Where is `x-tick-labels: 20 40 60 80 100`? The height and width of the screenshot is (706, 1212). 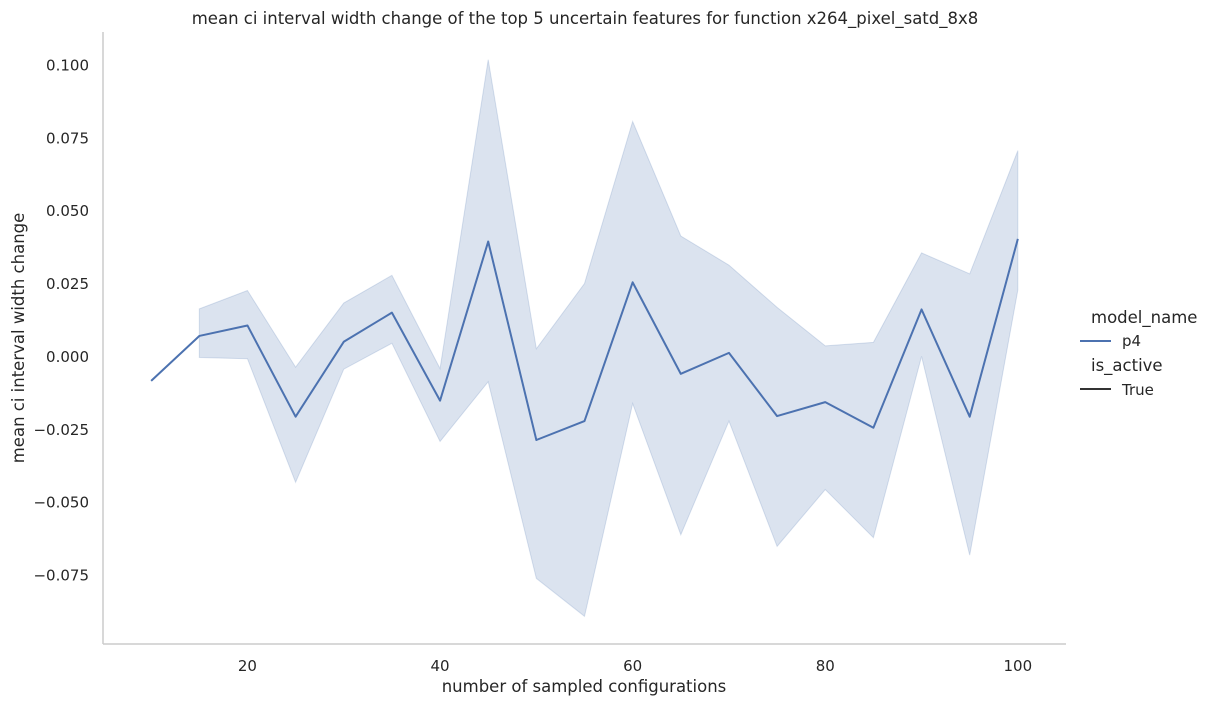
x-tick-labels: 20 40 60 80 100 is located at coordinates (635, 666).